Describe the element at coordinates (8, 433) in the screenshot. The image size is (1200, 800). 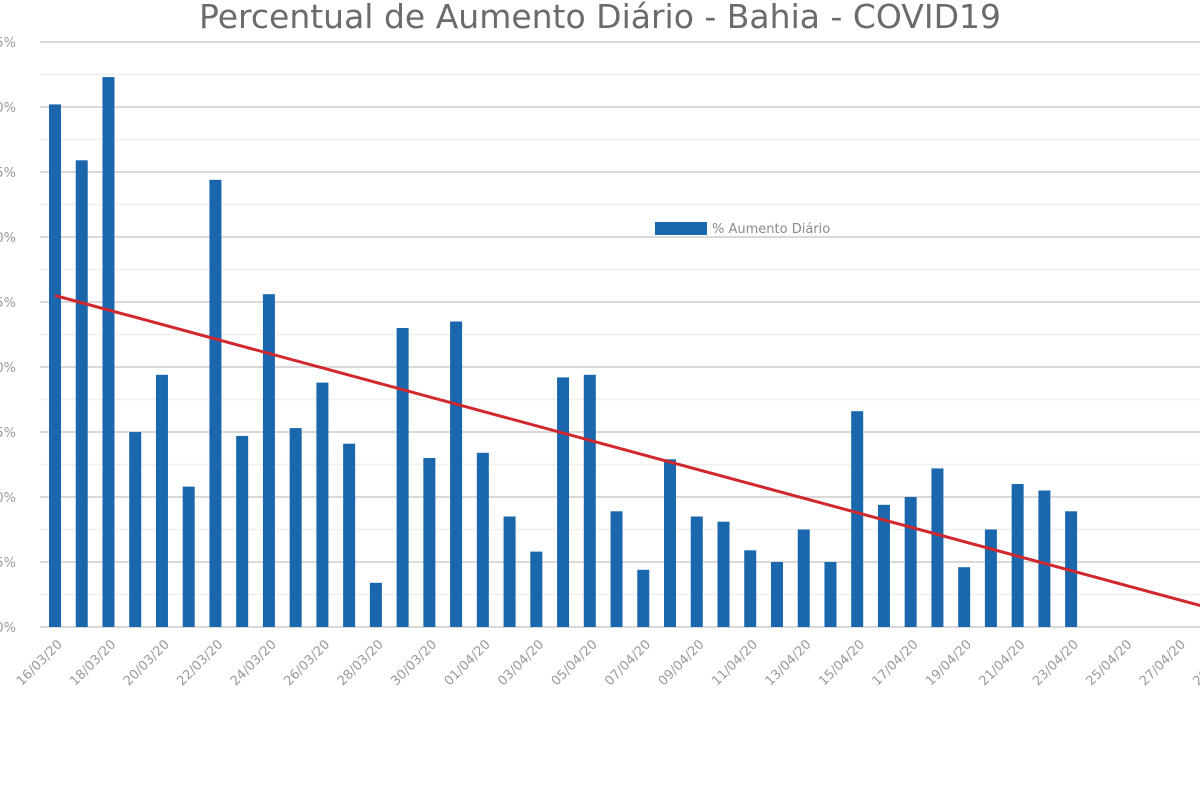
I see `y-tick-label: 15%` at that location.